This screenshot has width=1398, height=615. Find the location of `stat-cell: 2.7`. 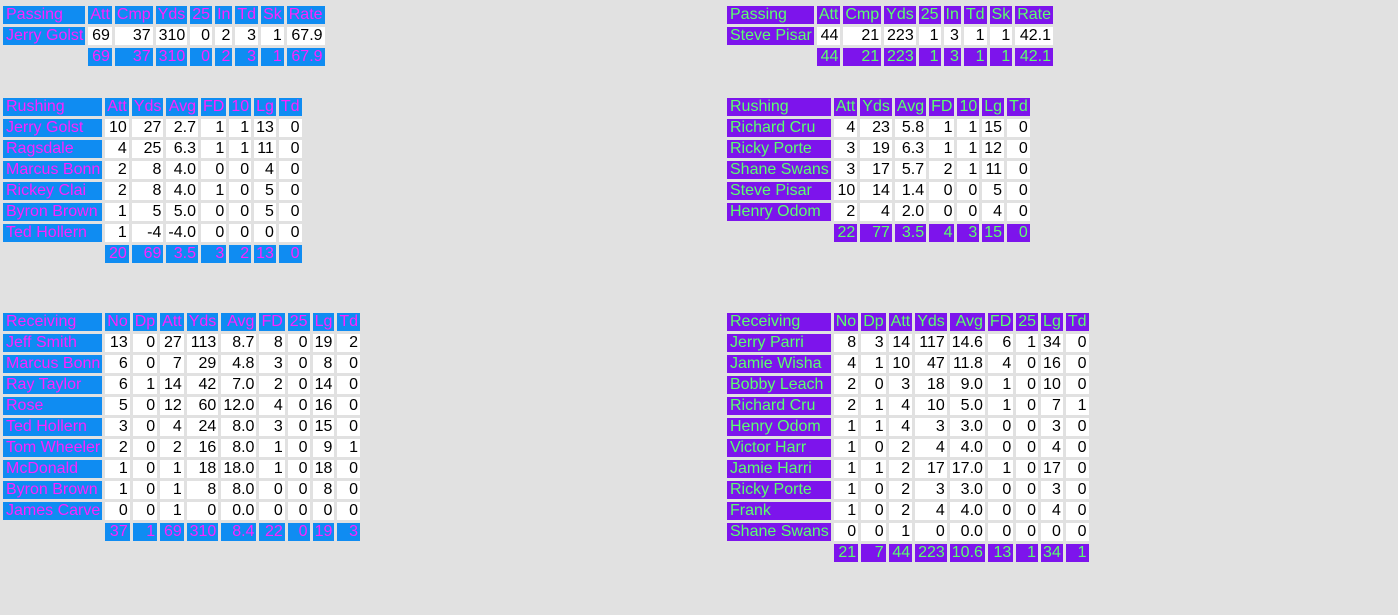

stat-cell: 2.7 is located at coordinates (182, 128).